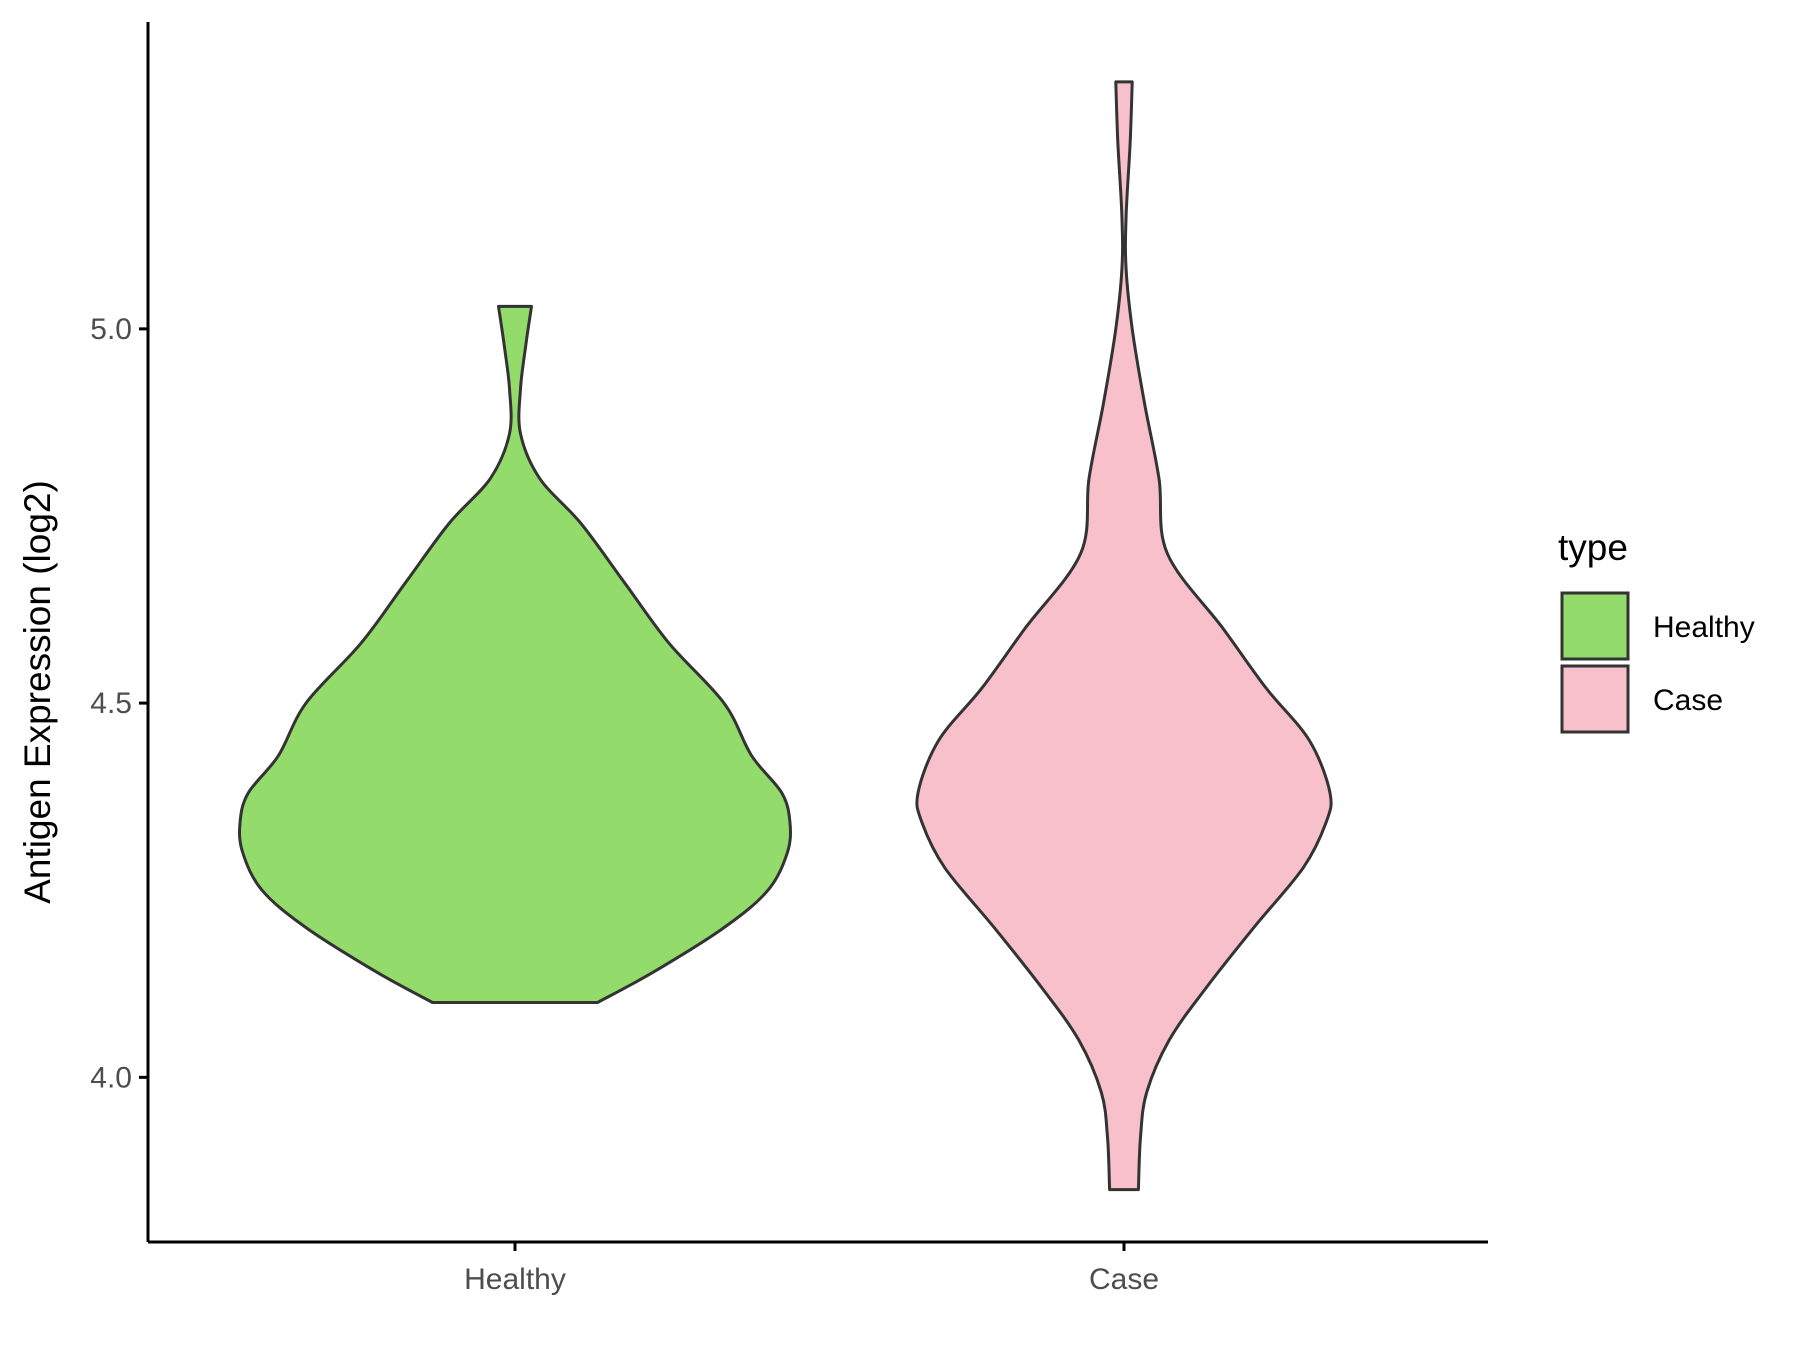 This screenshot has height=1350, width=1800. Describe the element at coordinates (1704, 627) in the screenshot. I see `legend-label-healthy: Healthy` at that location.